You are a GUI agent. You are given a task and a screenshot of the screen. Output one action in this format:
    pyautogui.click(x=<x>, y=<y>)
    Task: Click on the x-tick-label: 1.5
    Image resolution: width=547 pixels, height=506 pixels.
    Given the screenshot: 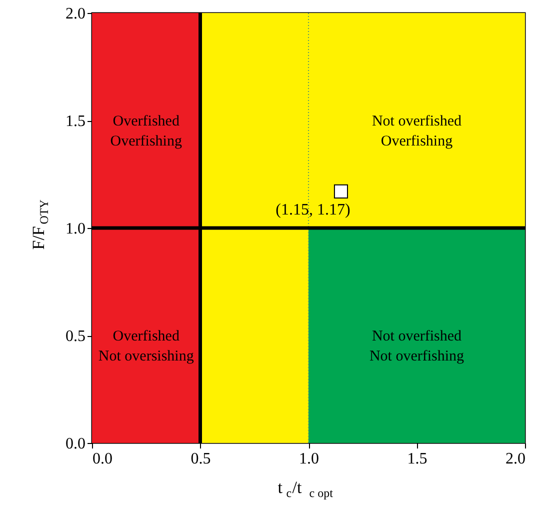 What is the action you would take?
    pyautogui.click(x=417, y=459)
    